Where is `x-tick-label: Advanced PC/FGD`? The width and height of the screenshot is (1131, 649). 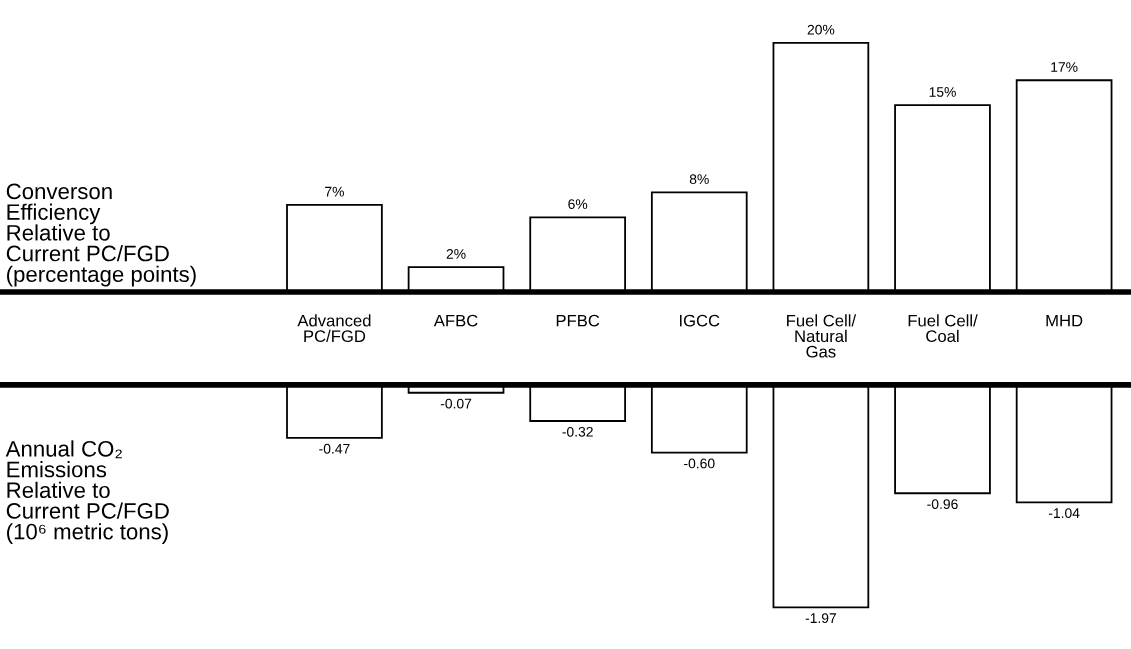 x-tick-label: Advanced PC/FGD is located at coordinates (334, 328).